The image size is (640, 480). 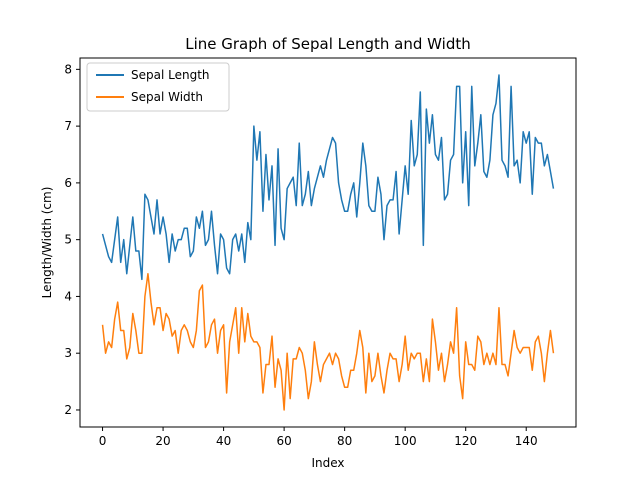 I want to click on y-tick-label: 6, so click(x=68, y=183).